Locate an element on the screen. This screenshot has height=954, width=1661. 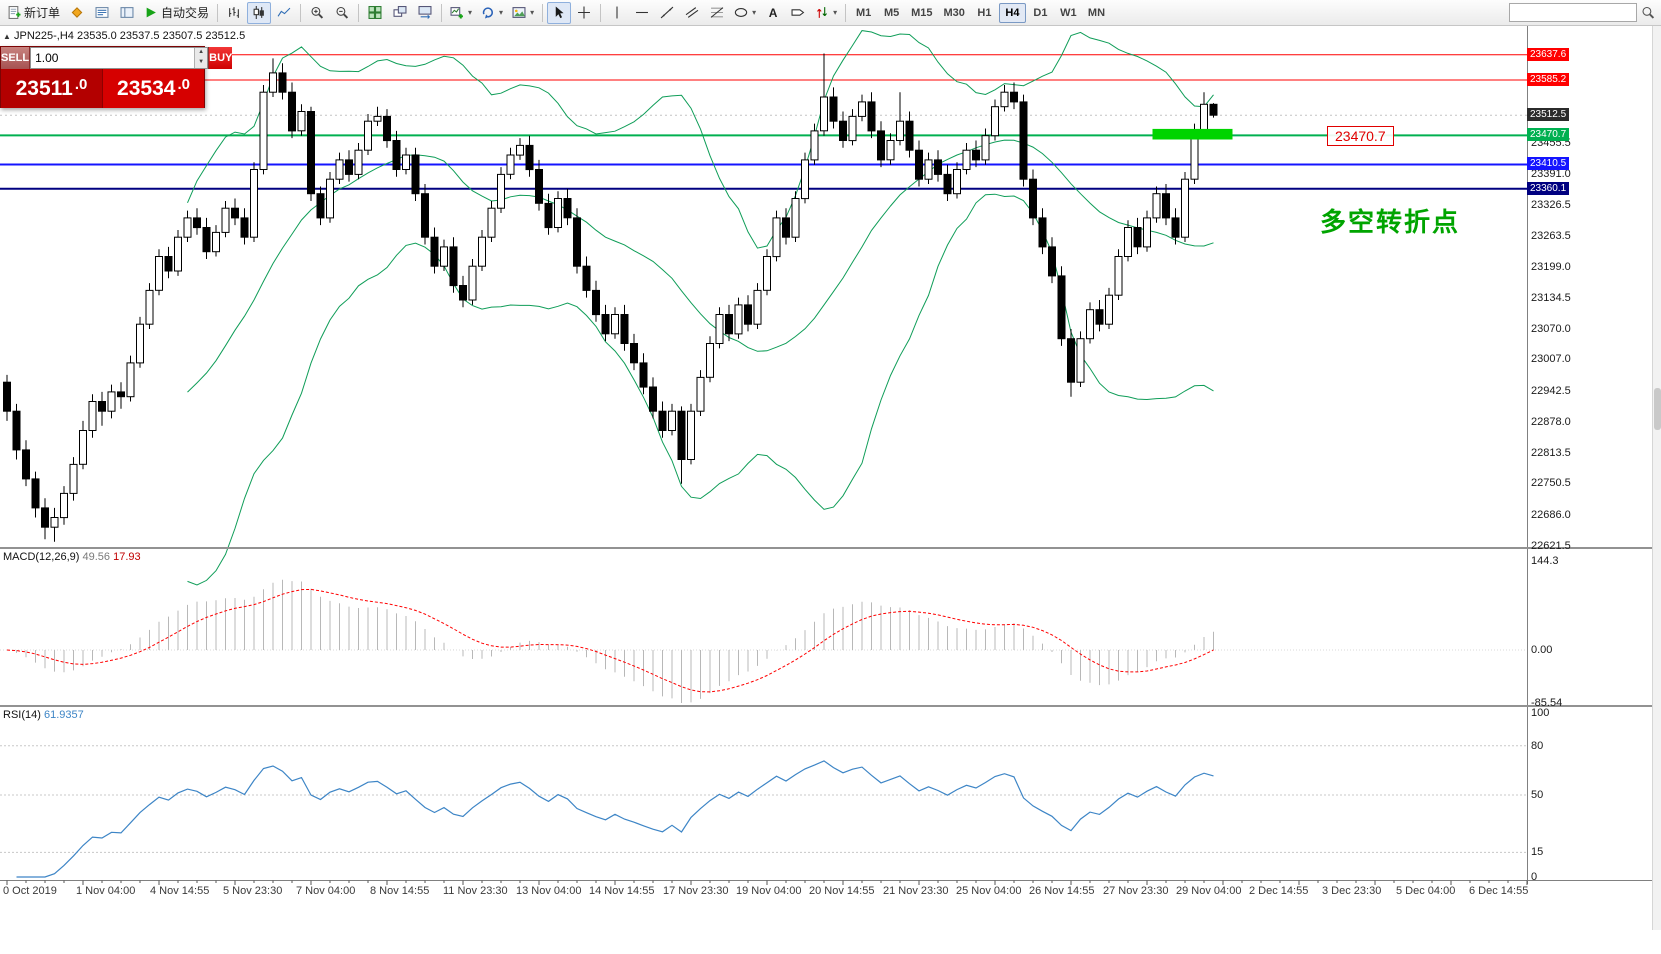
market-watch-icon is located at coordinates (102, 12).